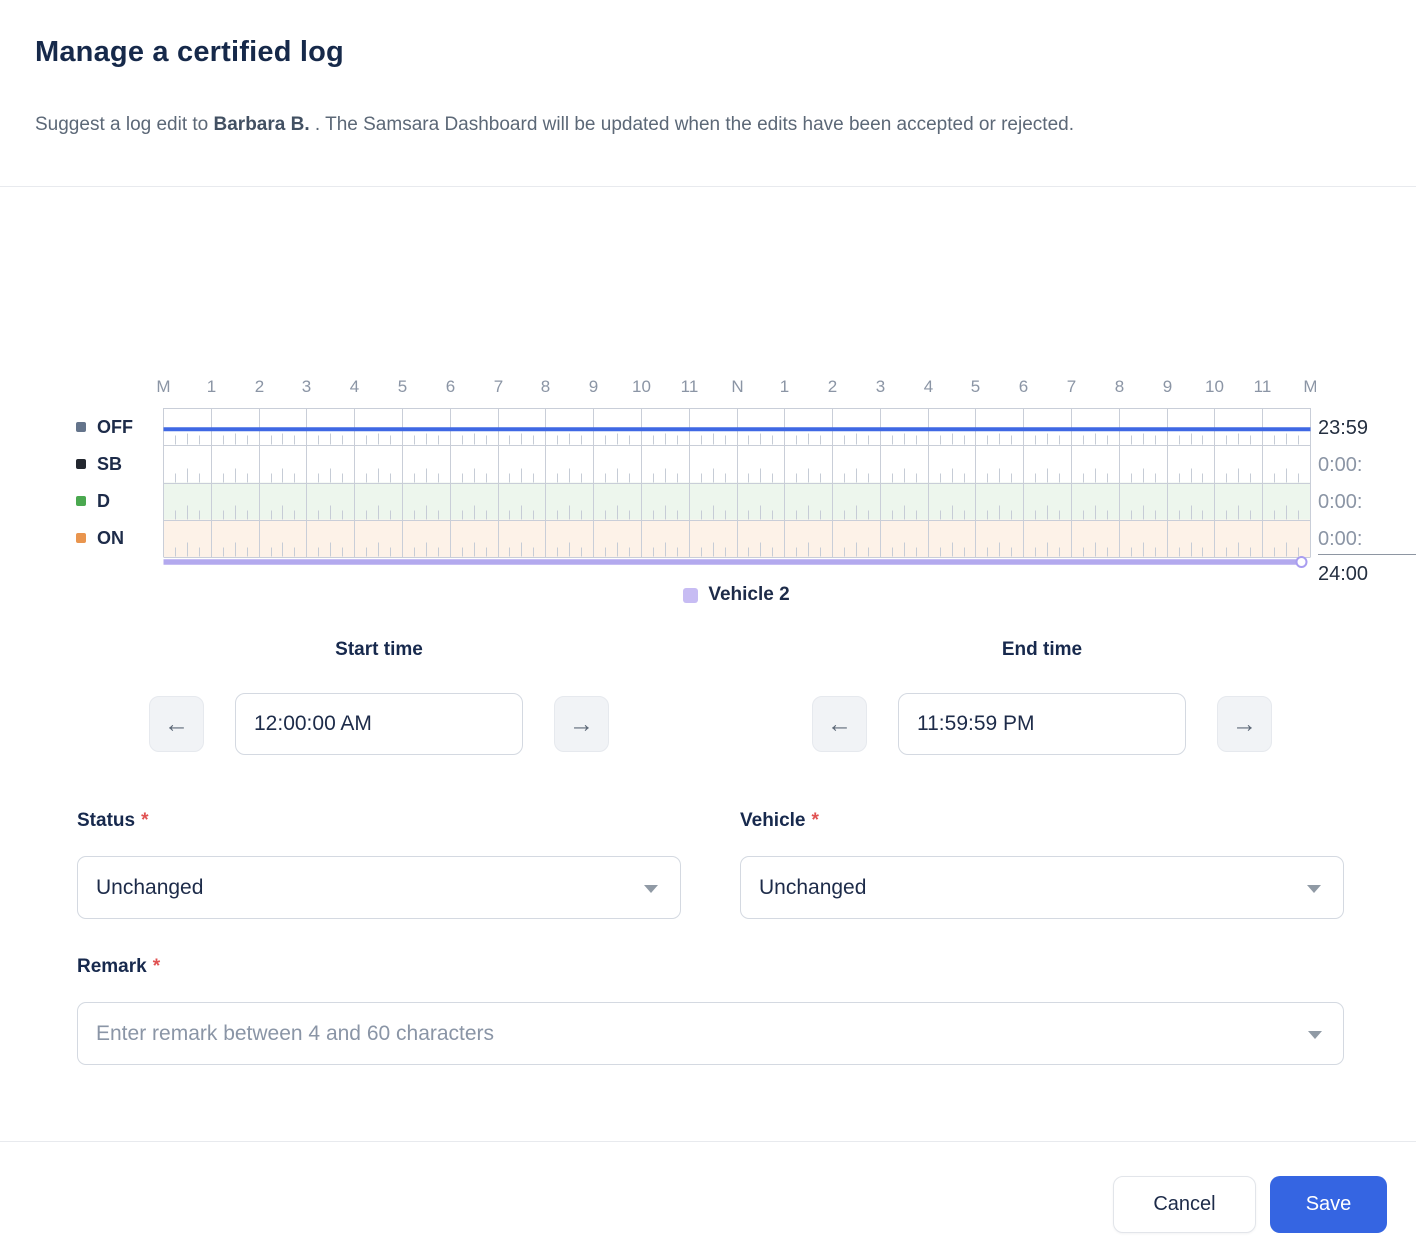 This screenshot has width=1416, height=1258. Describe the element at coordinates (749, 594) in the screenshot. I see `vehicle-legend-label: Vehicle 2` at that location.